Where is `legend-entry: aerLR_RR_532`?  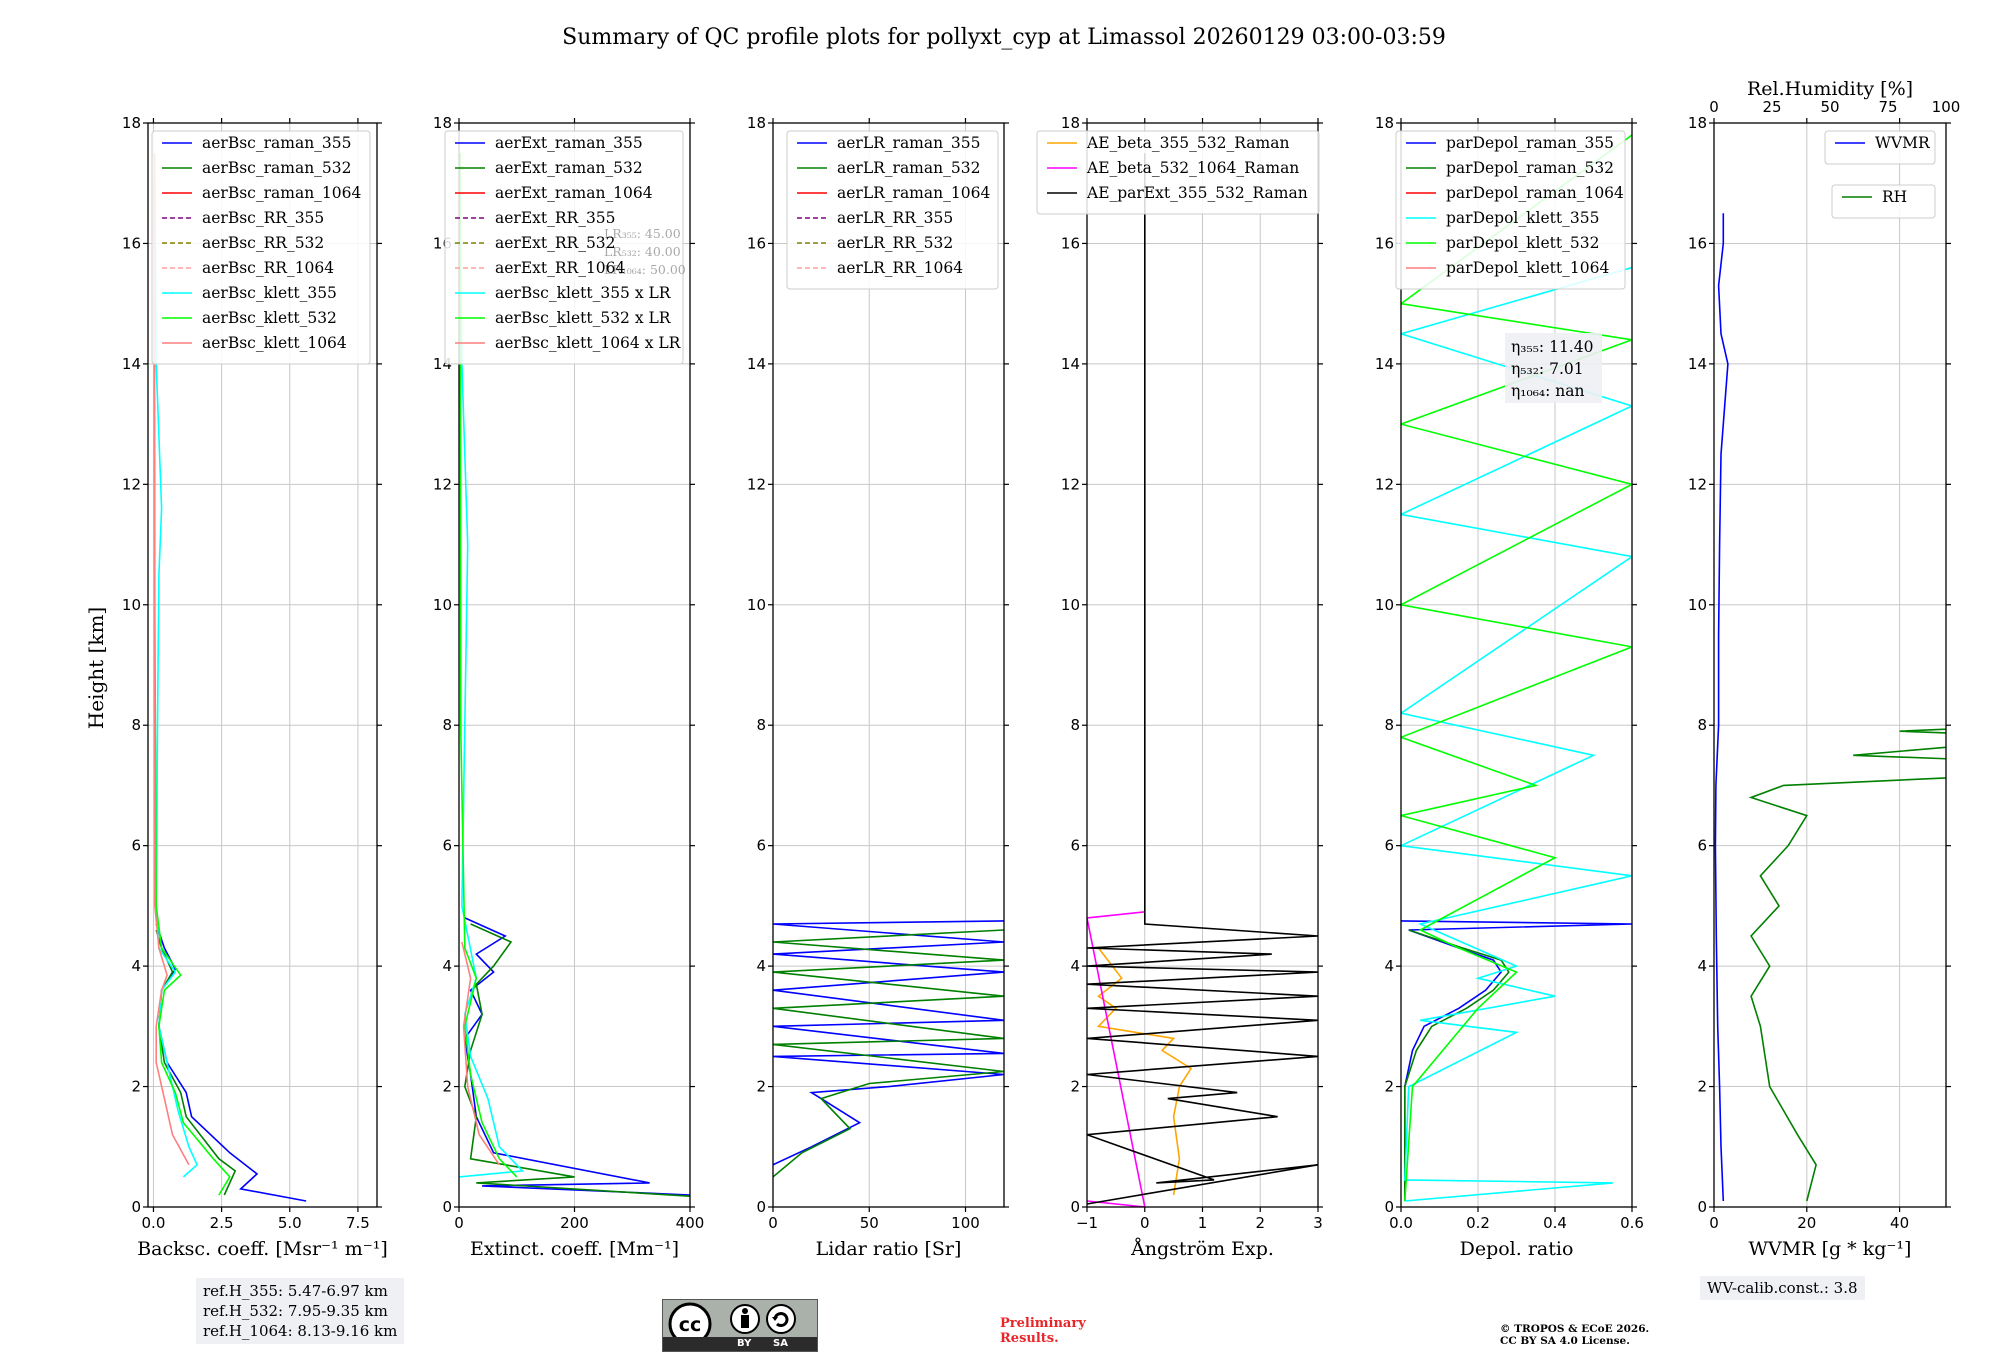
legend-entry: aerLR_RR_532 is located at coordinates (895, 243).